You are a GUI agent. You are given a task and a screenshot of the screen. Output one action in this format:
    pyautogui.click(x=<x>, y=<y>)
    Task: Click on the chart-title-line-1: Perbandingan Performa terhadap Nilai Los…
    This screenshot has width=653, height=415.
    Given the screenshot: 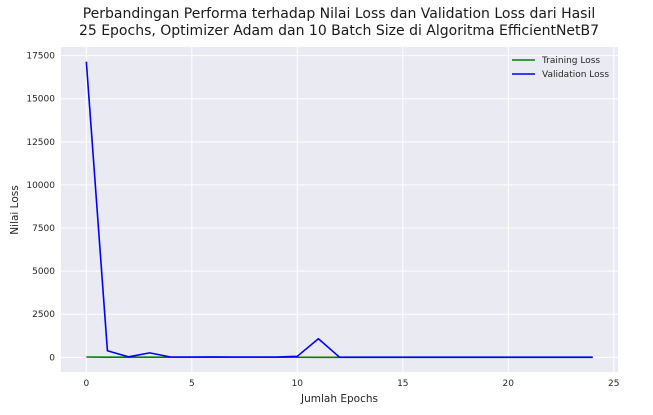 What is the action you would take?
    pyautogui.click(x=339, y=14)
    